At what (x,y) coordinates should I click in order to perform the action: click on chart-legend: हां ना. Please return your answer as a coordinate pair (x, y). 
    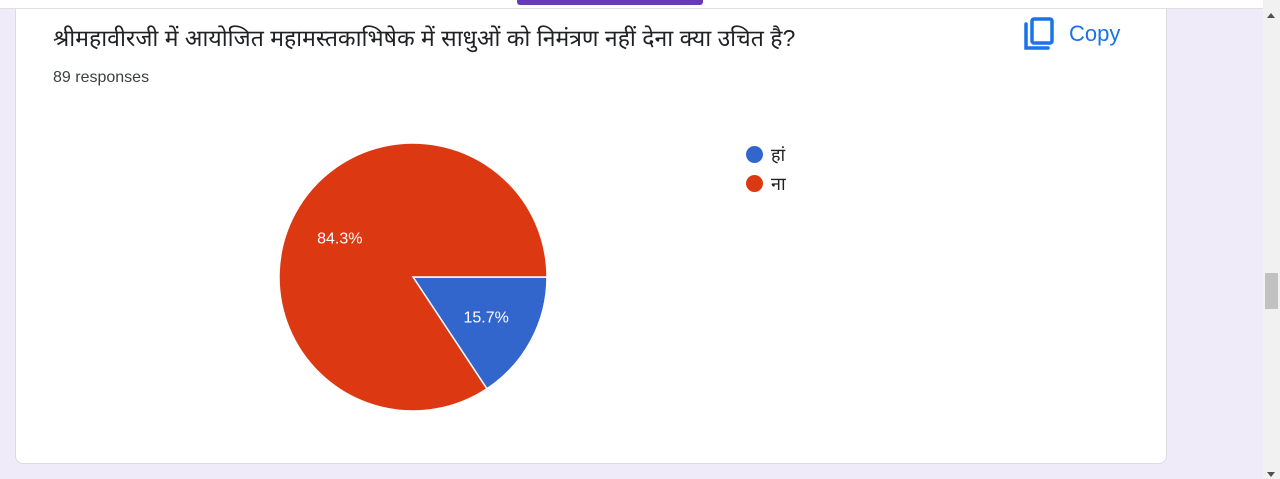
    Looking at the image, I should click on (766, 169).